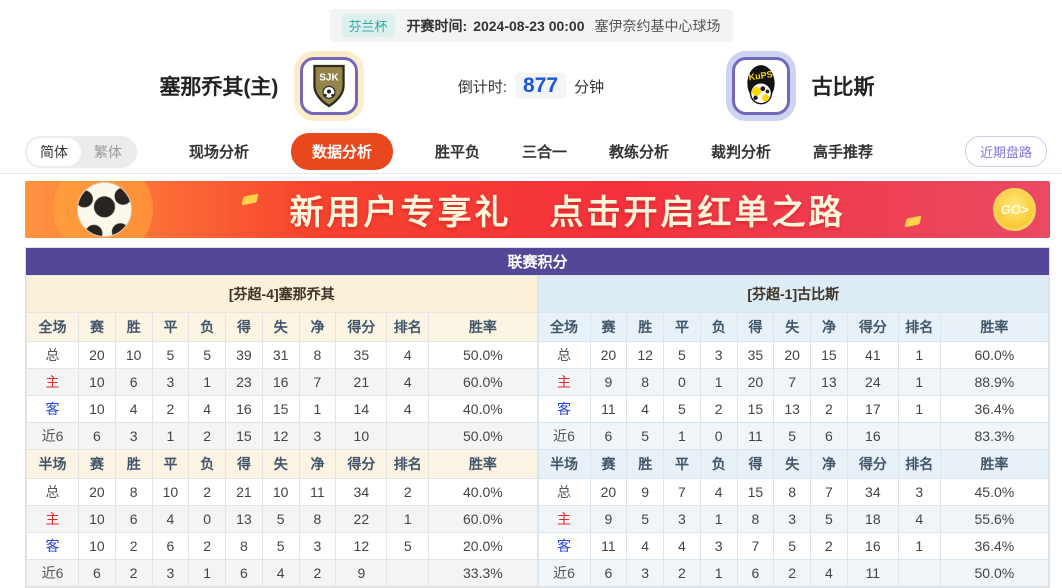 This screenshot has height=588, width=1062. I want to click on column-header: 胜率, so click(994, 464).